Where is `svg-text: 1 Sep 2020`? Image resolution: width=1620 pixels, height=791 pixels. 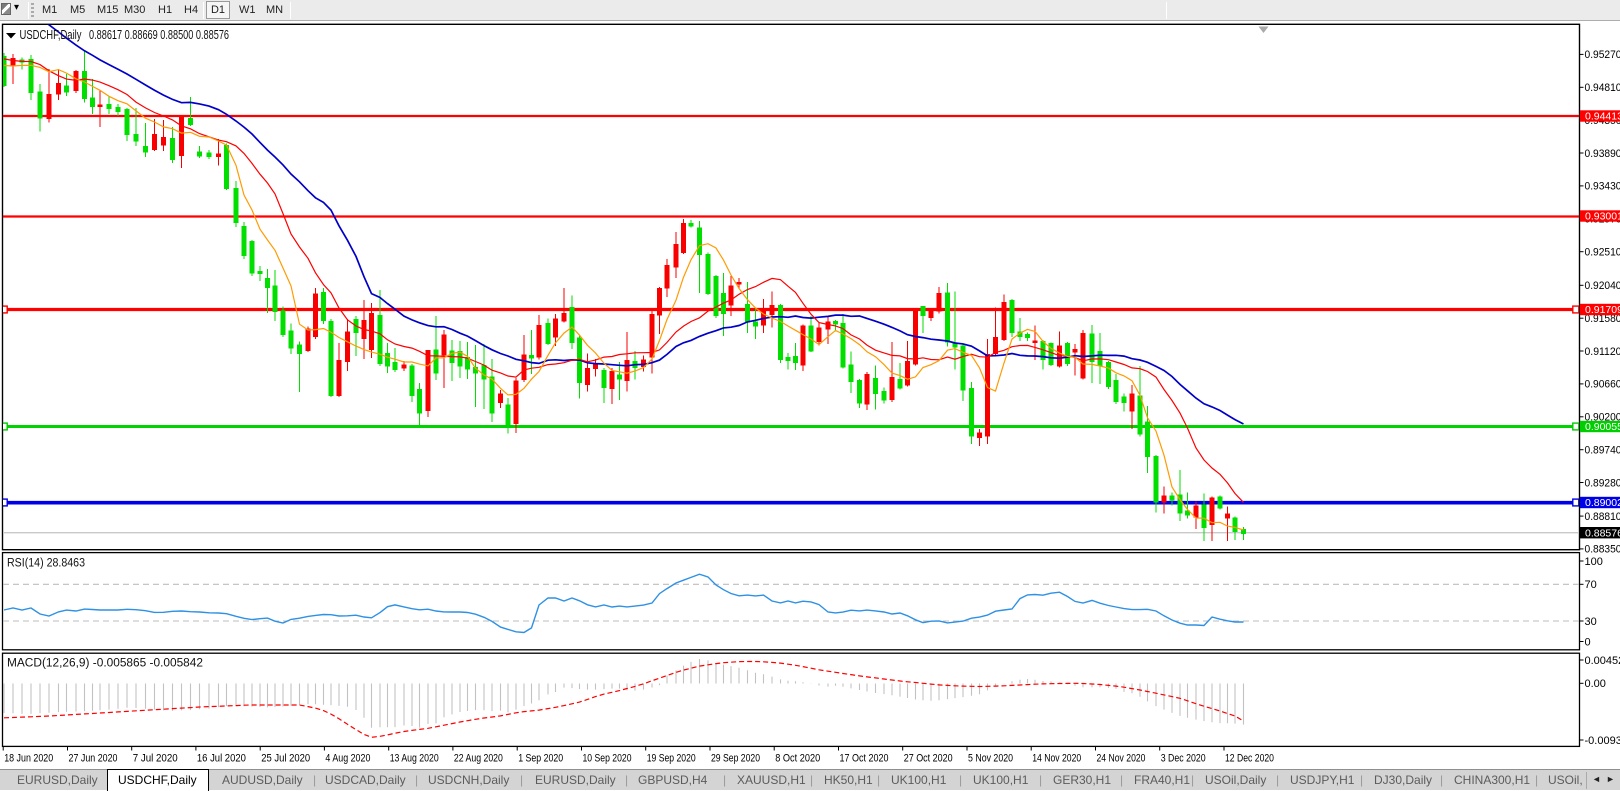
svg-text: 1 Sep 2020 is located at coordinates (540, 759).